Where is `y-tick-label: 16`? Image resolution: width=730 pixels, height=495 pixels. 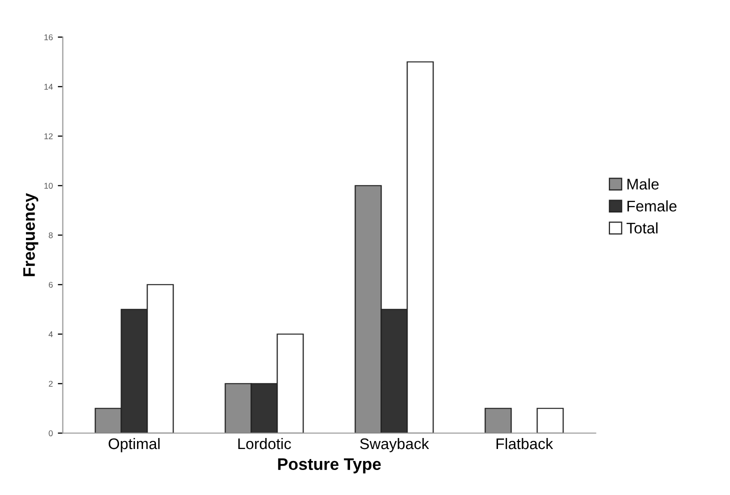 y-tick-label: 16 is located at coordinates (48, 37).